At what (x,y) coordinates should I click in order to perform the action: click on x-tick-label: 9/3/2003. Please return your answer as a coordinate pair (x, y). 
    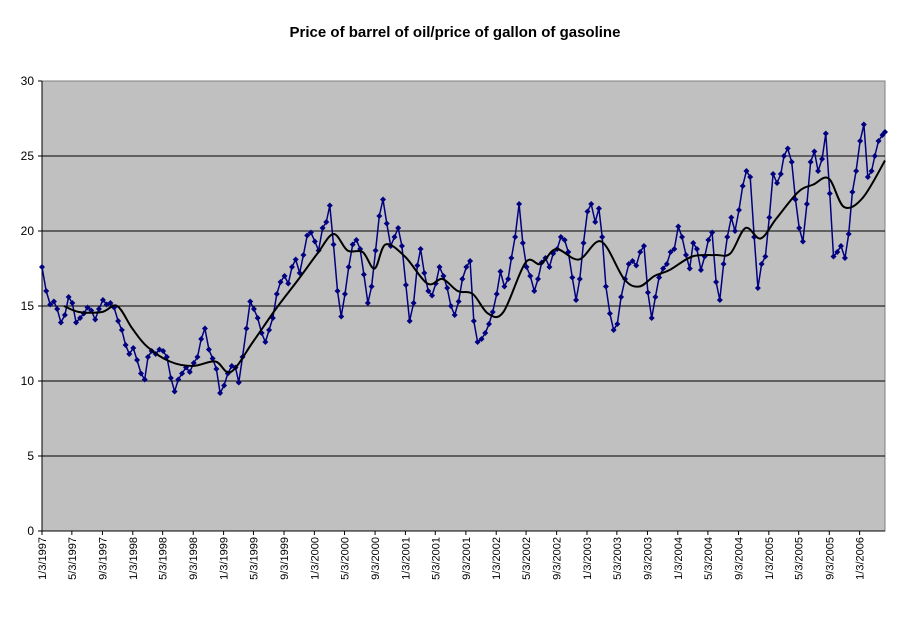
    Looking at the image, I should click on (648, 558).